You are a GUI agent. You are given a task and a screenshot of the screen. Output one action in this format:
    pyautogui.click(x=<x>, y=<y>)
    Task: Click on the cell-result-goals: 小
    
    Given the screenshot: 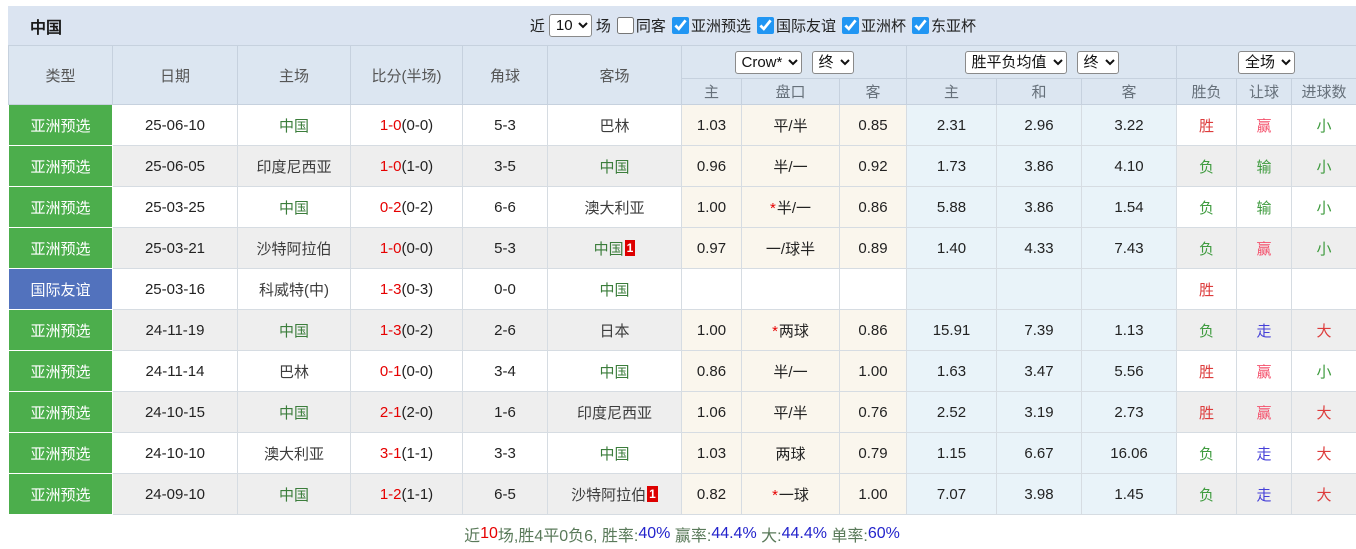 What is the action you would take?
    pyautogui.click(x=1323, y=166)
    